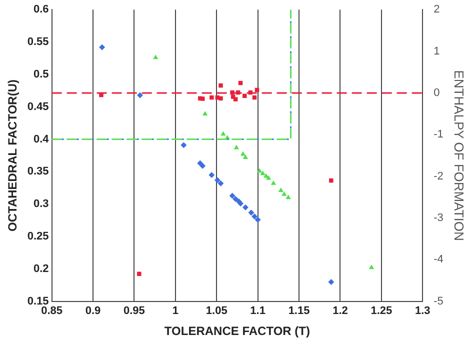 This screenshot has height=347, width=474. I want to click on x-tick-label: 1.25, so click(381, 311).